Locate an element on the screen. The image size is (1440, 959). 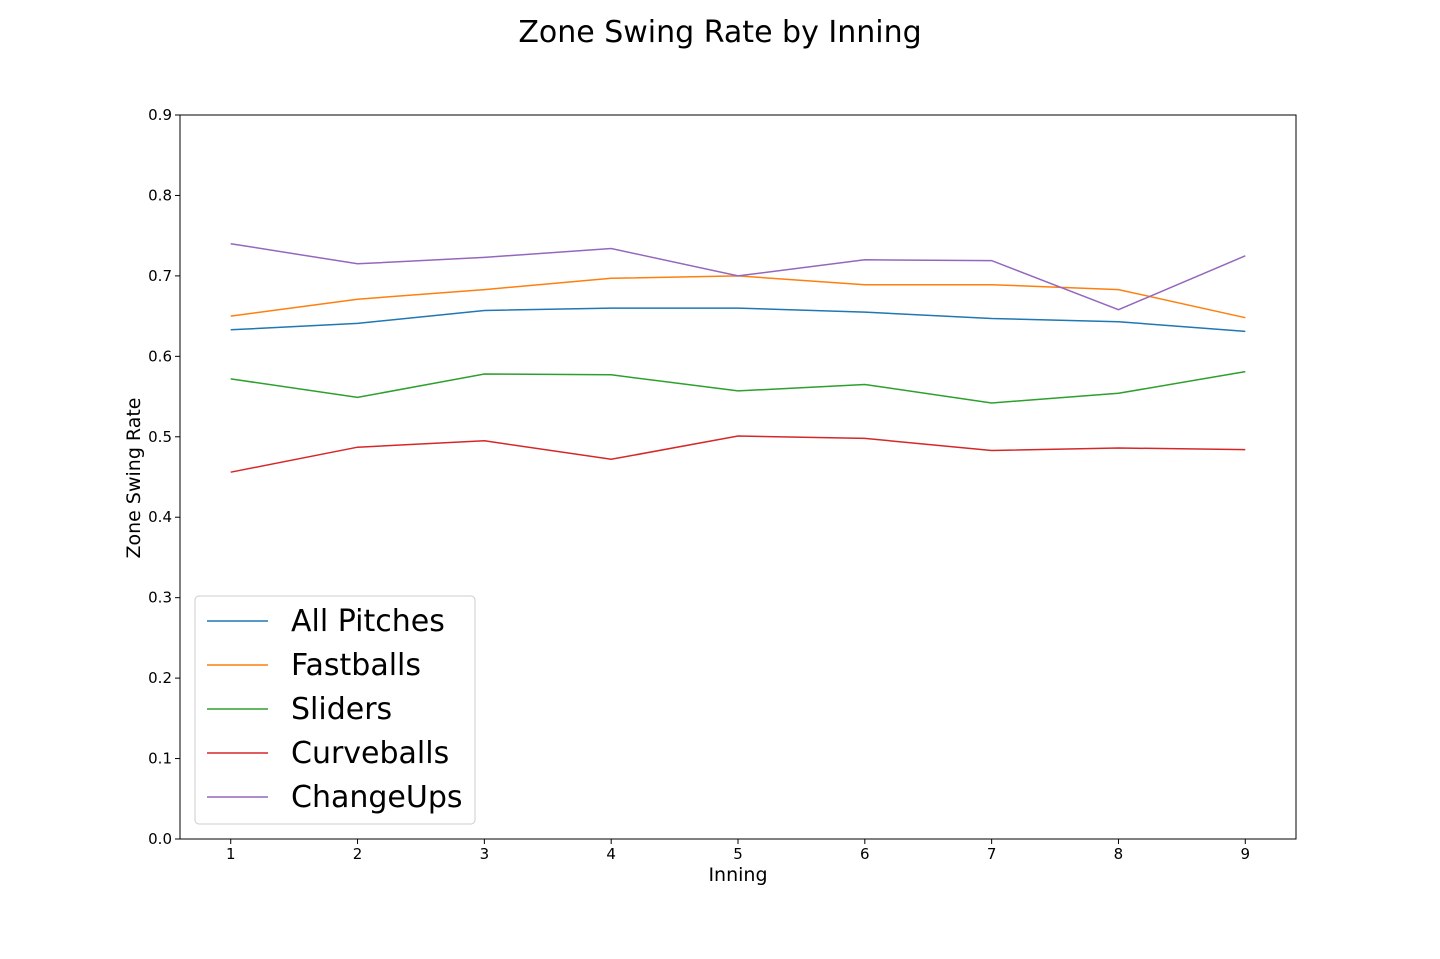
legend-label-fastballs: Fastballs is located at coordinates (356, 665).